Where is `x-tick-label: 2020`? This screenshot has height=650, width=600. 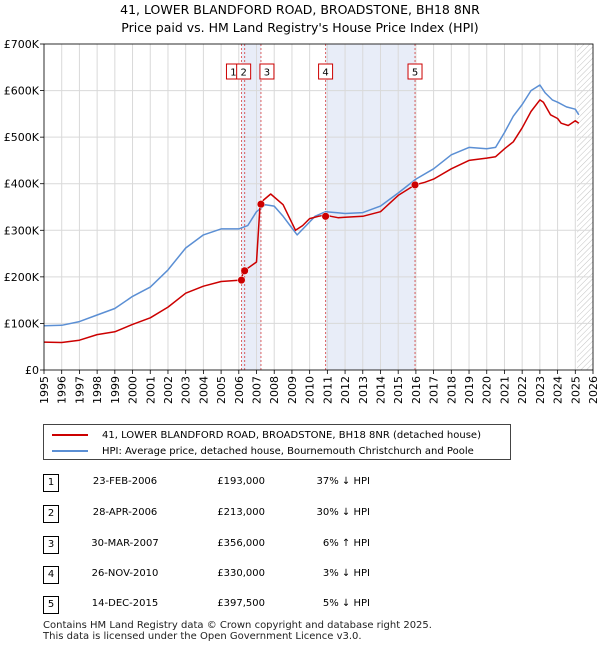 x-tick-label: 2020 is located at coordinates (487, 390).